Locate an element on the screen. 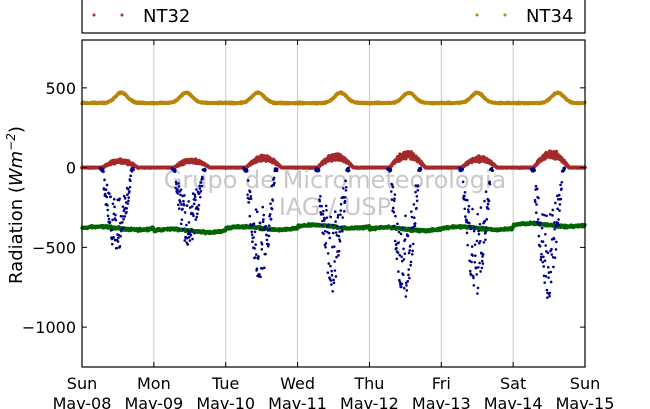 The width and height of the screenshot is (650, 409). legend-entry-nt32: NT32 is located at coordinates (141, 16).